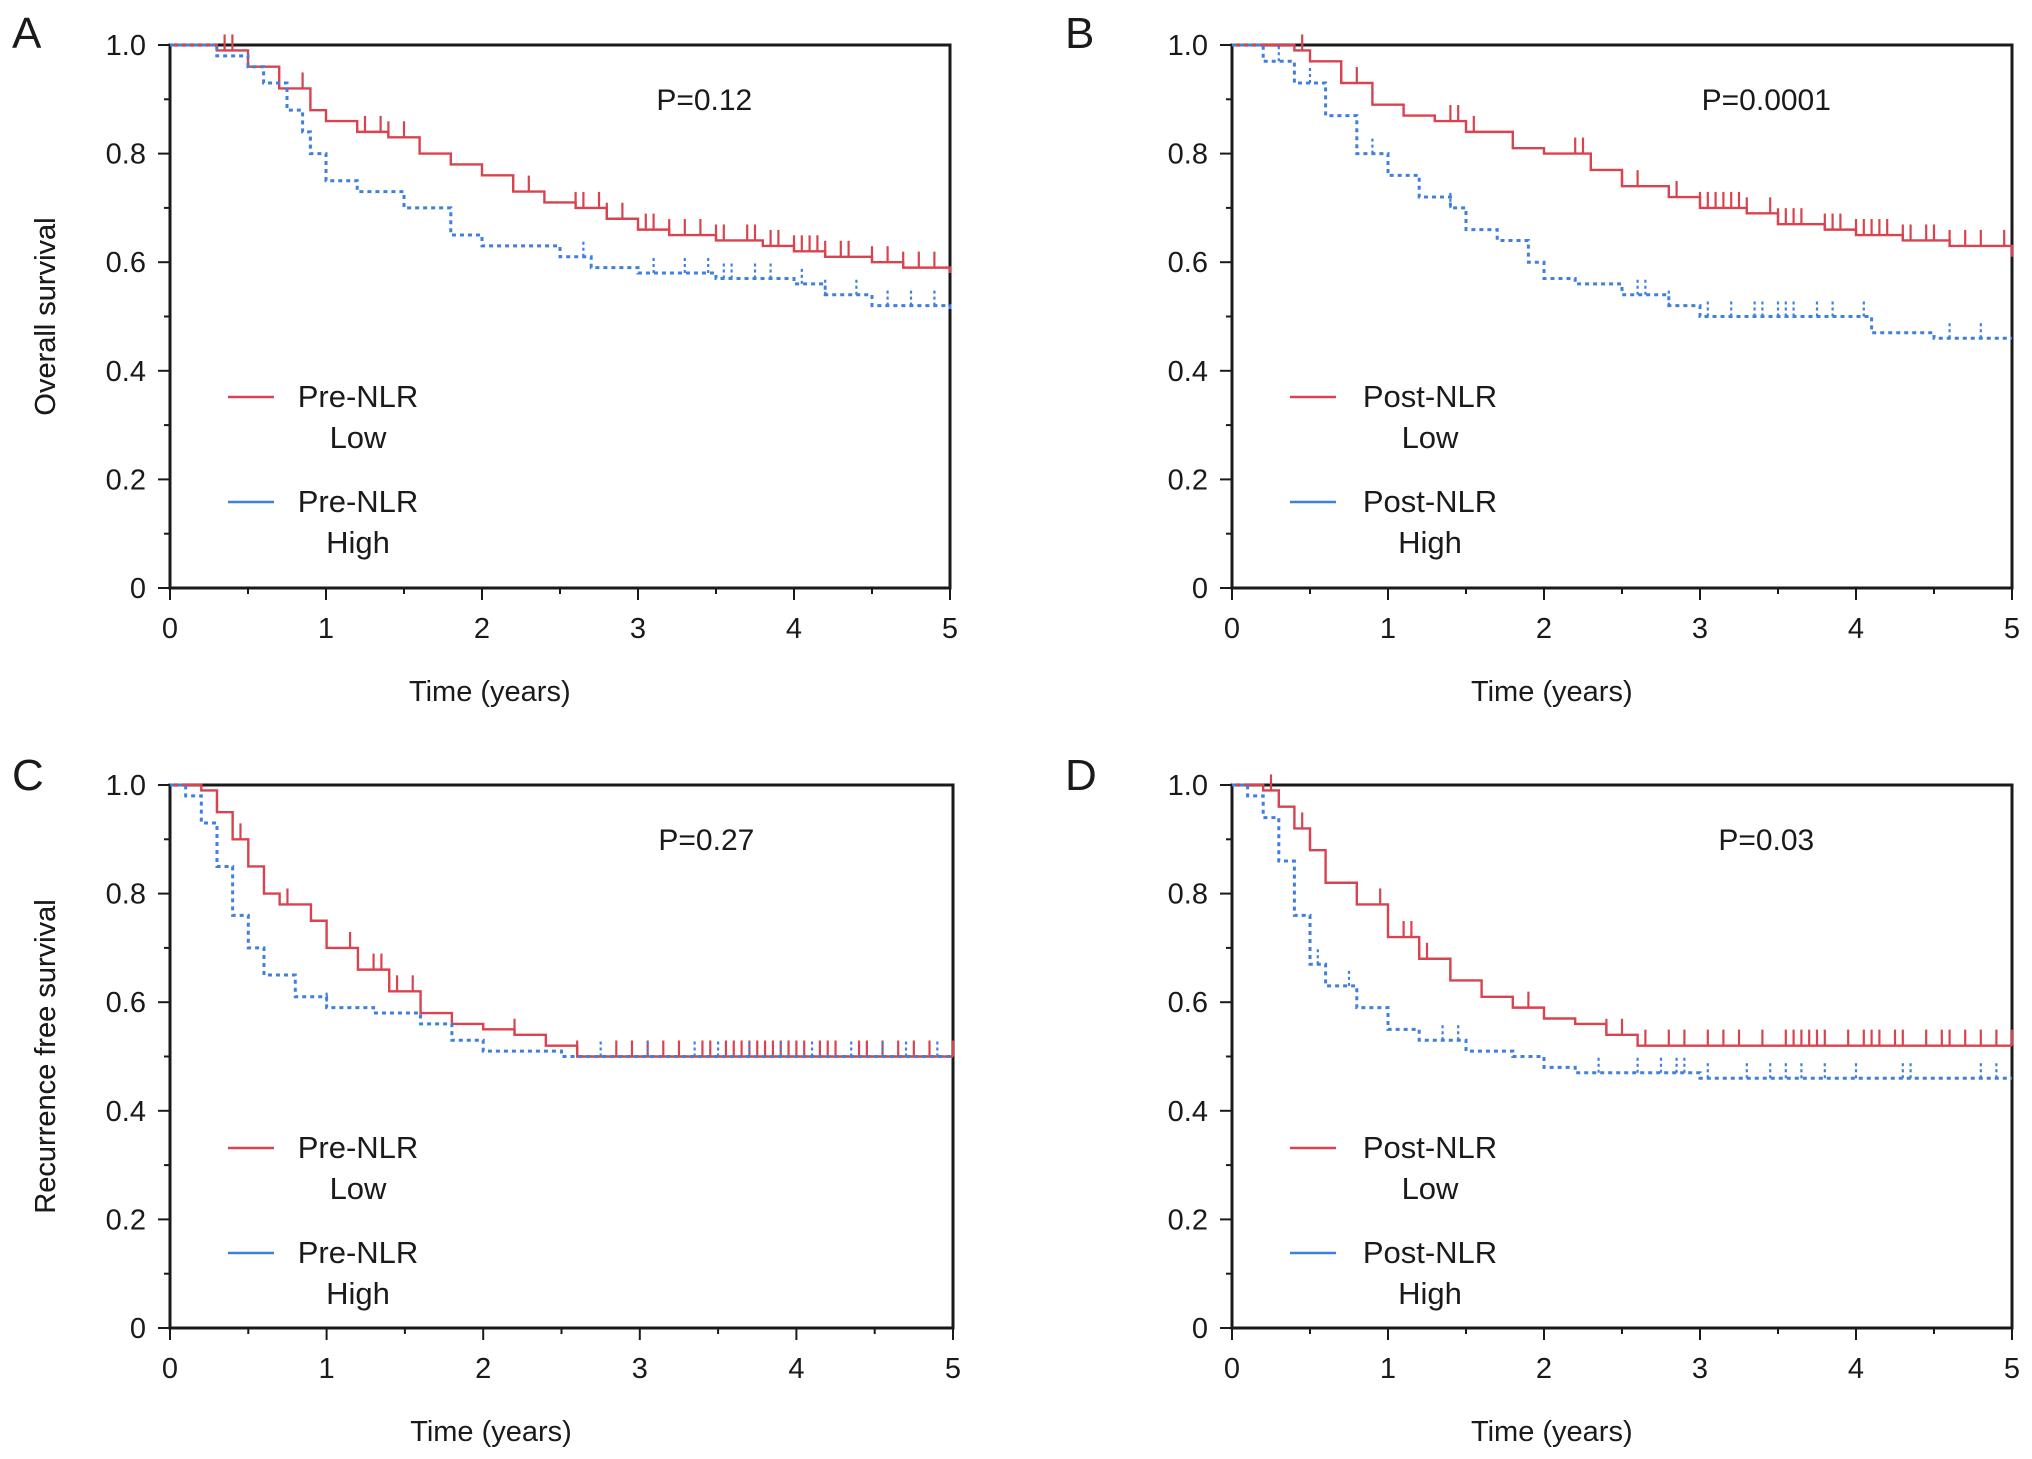 Image resolution: width=2032 pixels, height=1459 pixels. What do you see at coordinates (1079, 33) in the screenshot?
I see `panel-letter: B` at bounding box center [1079, 33].